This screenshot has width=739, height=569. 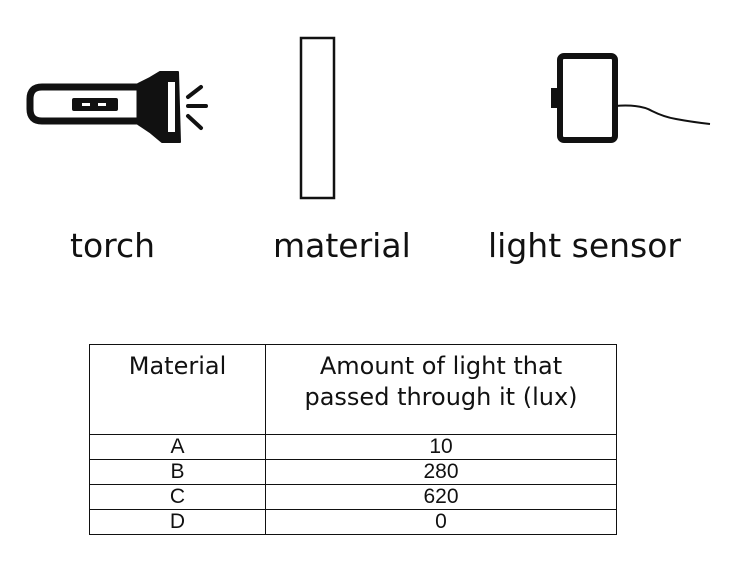 I want to click on lux-cell: 620, so click(x=441, y=497).